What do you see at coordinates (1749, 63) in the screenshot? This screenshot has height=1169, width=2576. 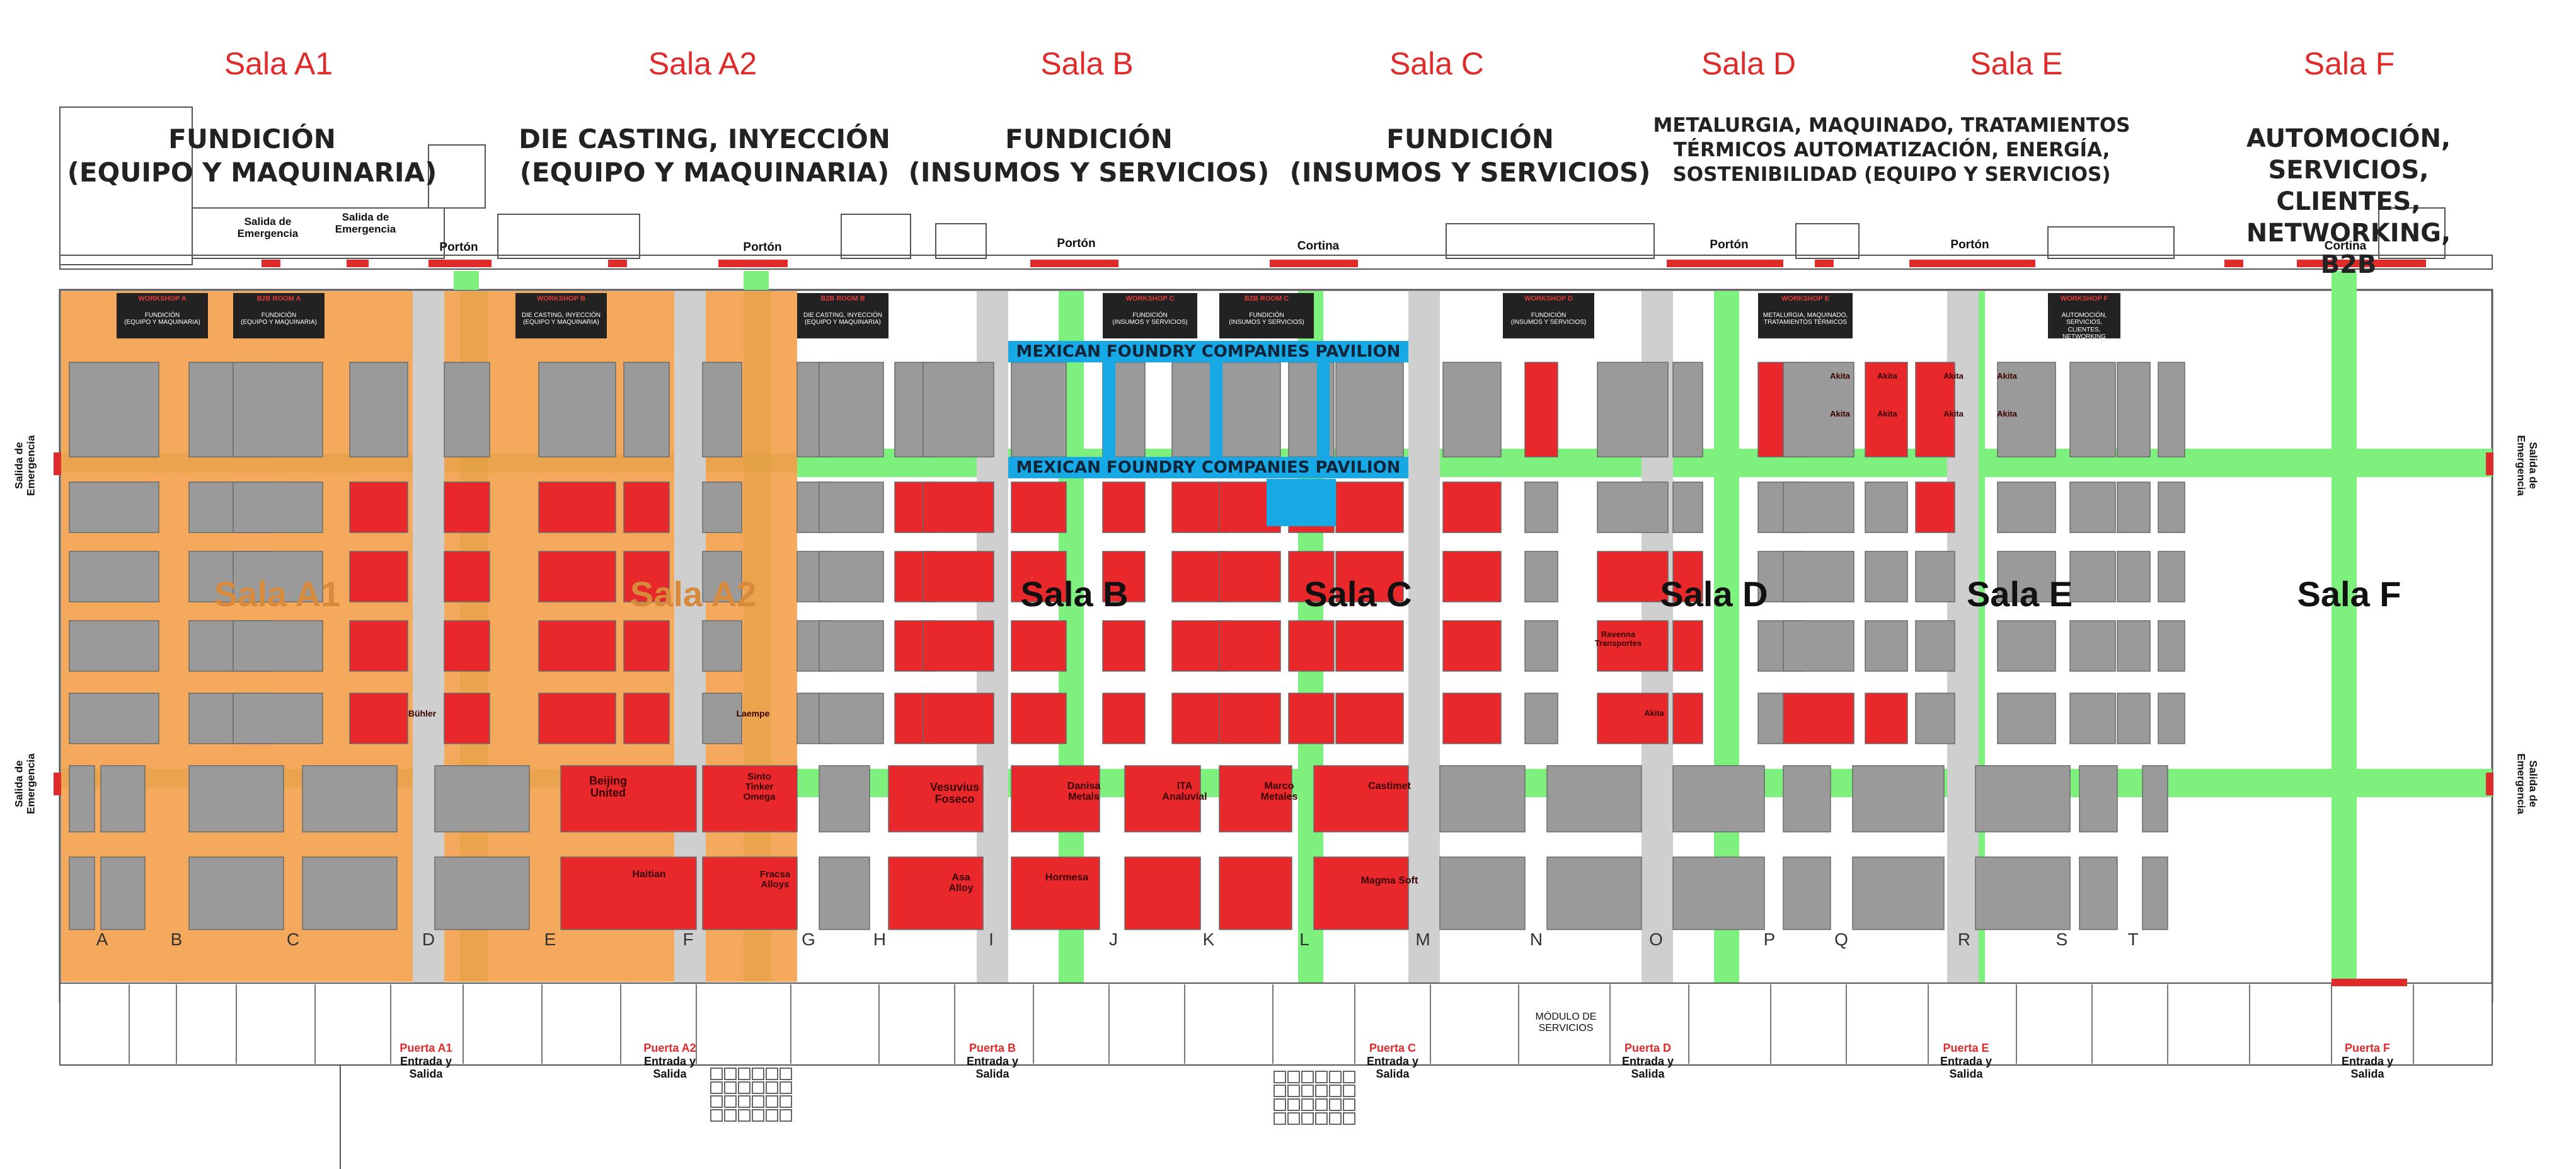 I see `hall-heading-d: Sala D` at bounding box center [1749, 63].